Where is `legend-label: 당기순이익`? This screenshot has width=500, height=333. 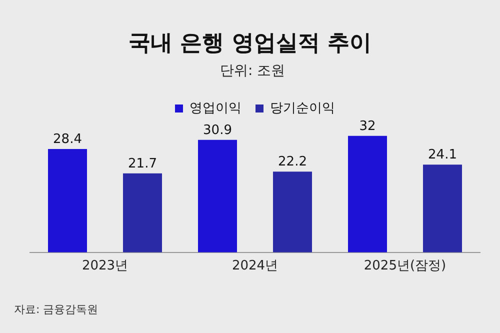
legend-label: 당기순이익 is located at coordinates (302, 108).